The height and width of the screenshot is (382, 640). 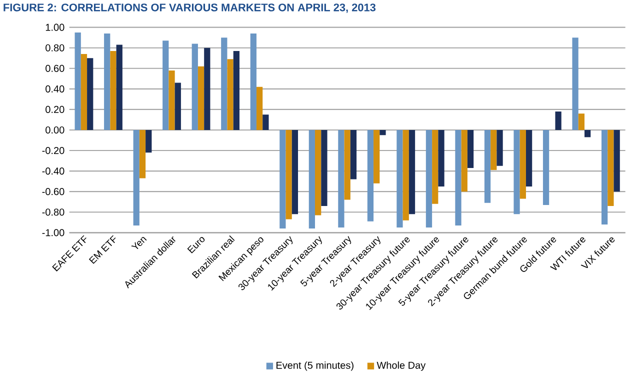 What do you see at coordinates (55, 130) in the screenshot?
I see `y-tick-label: 0.00` at bounding box center [55, 130].